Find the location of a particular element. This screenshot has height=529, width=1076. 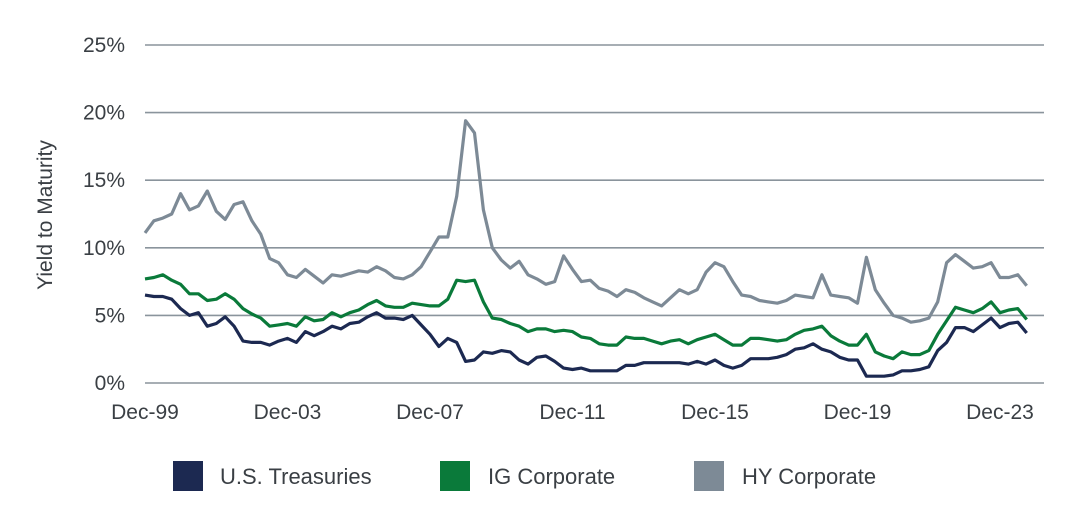

x-tick-label: Dec-99 is located at coordinates (145, 412).